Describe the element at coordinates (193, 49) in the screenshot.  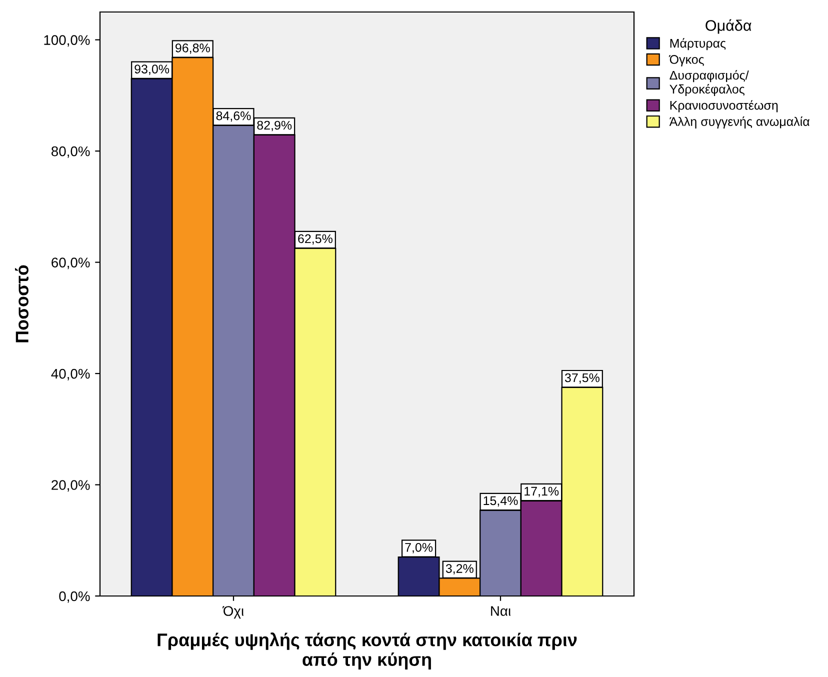
I see `data-label: 96,8%` at that location.